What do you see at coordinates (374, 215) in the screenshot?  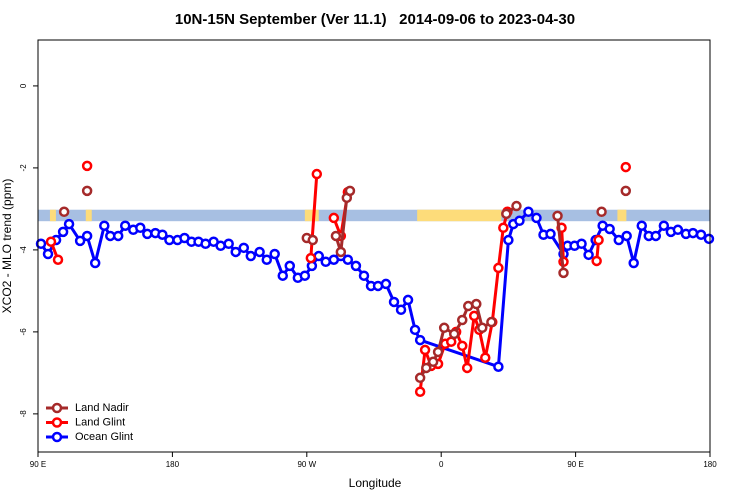 I see `surface-band` at bounding box center [374, 215].